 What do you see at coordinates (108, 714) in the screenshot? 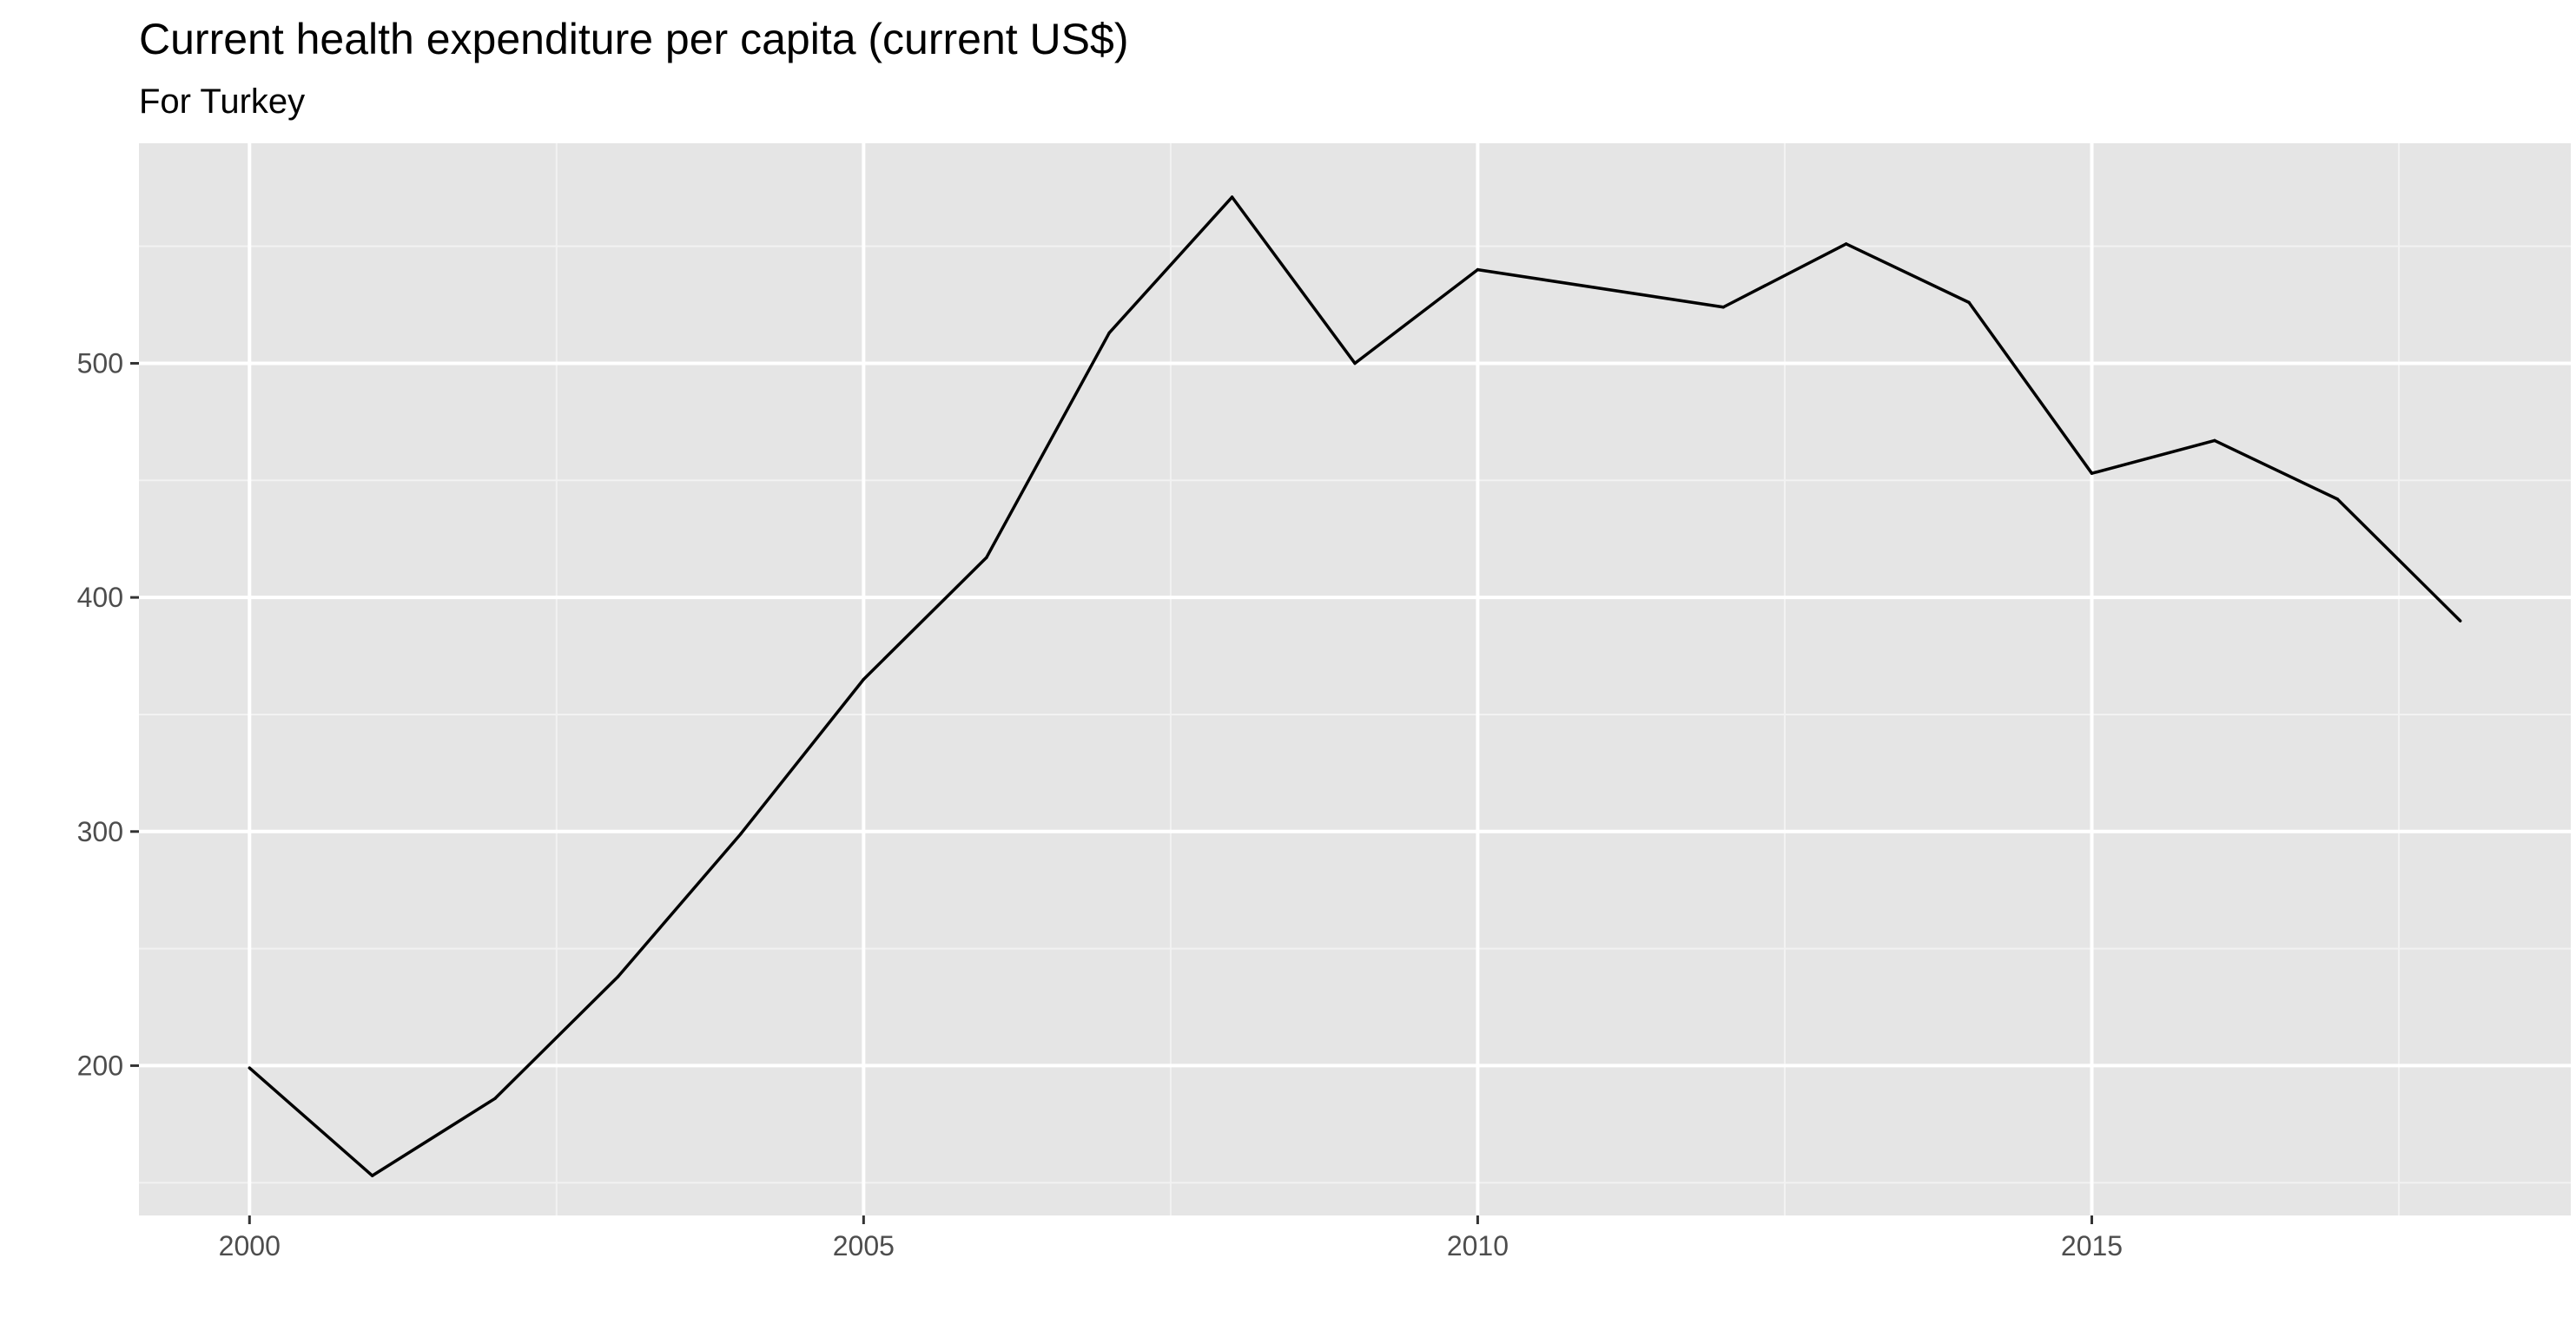
I see `y-axis: 200 300 400 500` at bounding box center [108, 714].